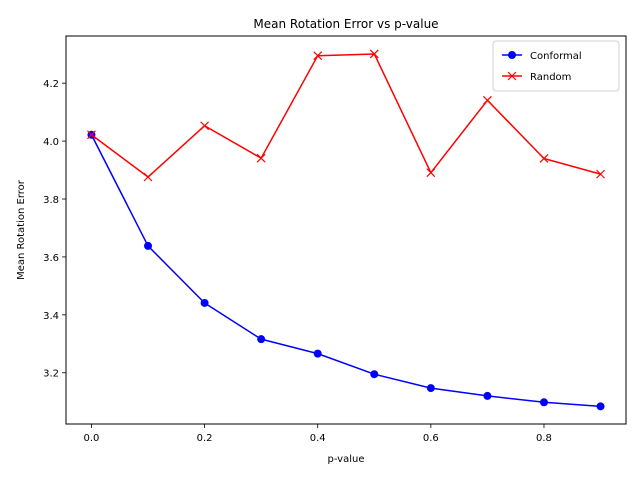 Image resolution: width=640 pixels, height=480 pixels. What do you see at coordinates (556, 56) in the screenshot?
I see `legend-label-conformal: Conformal` at bounding box center [556, 56].